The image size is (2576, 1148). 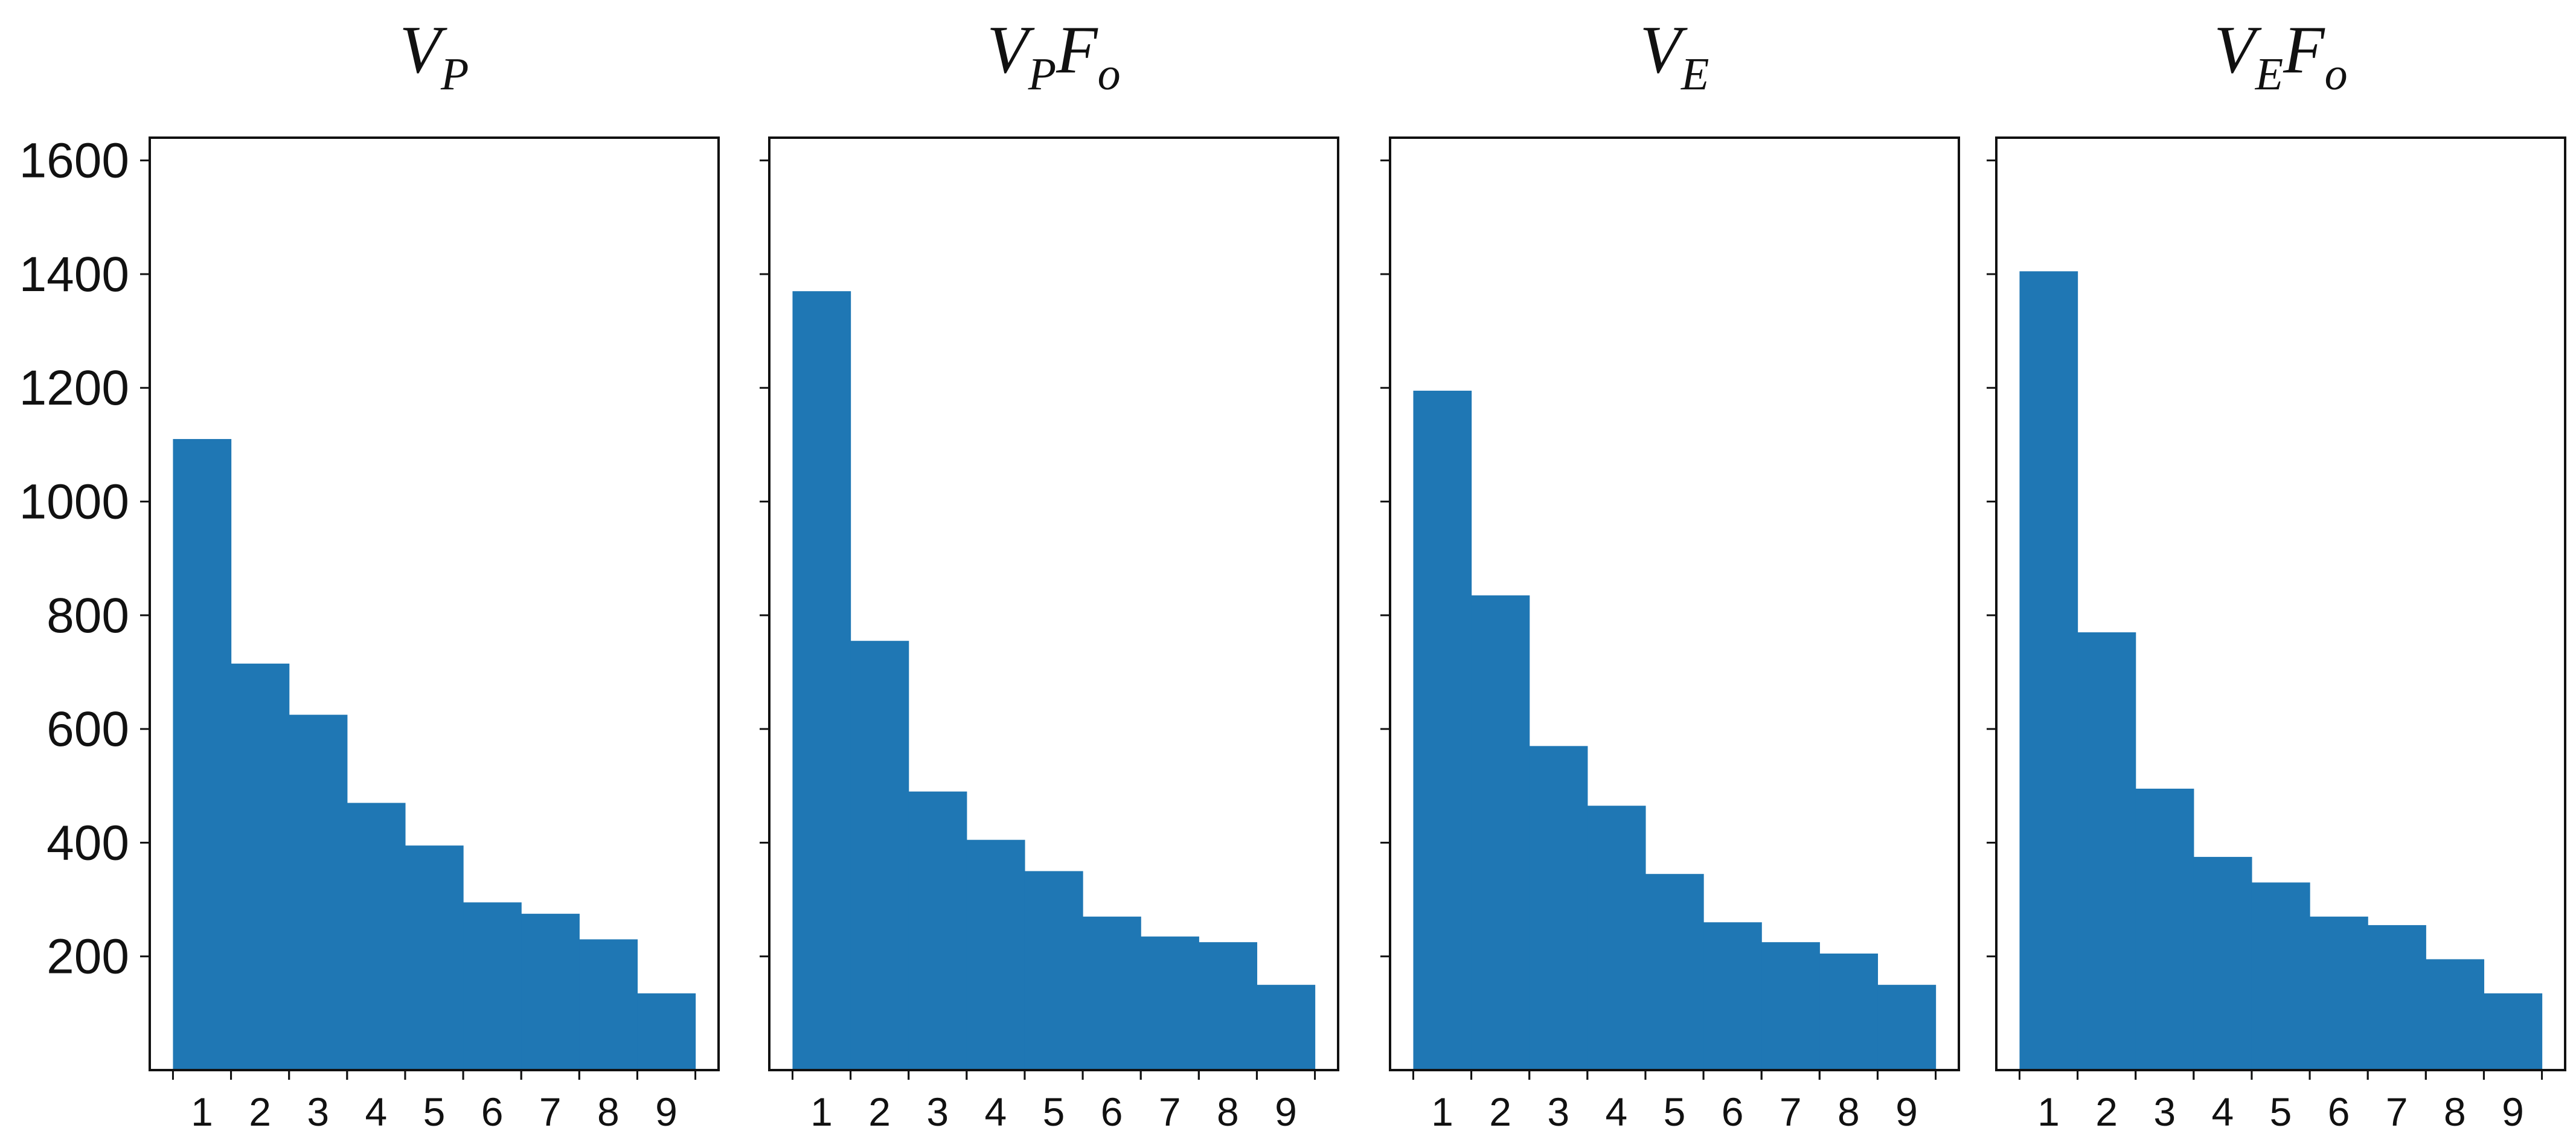 I want to click on y-tick-label: 1400, so click(x=74, y=275).